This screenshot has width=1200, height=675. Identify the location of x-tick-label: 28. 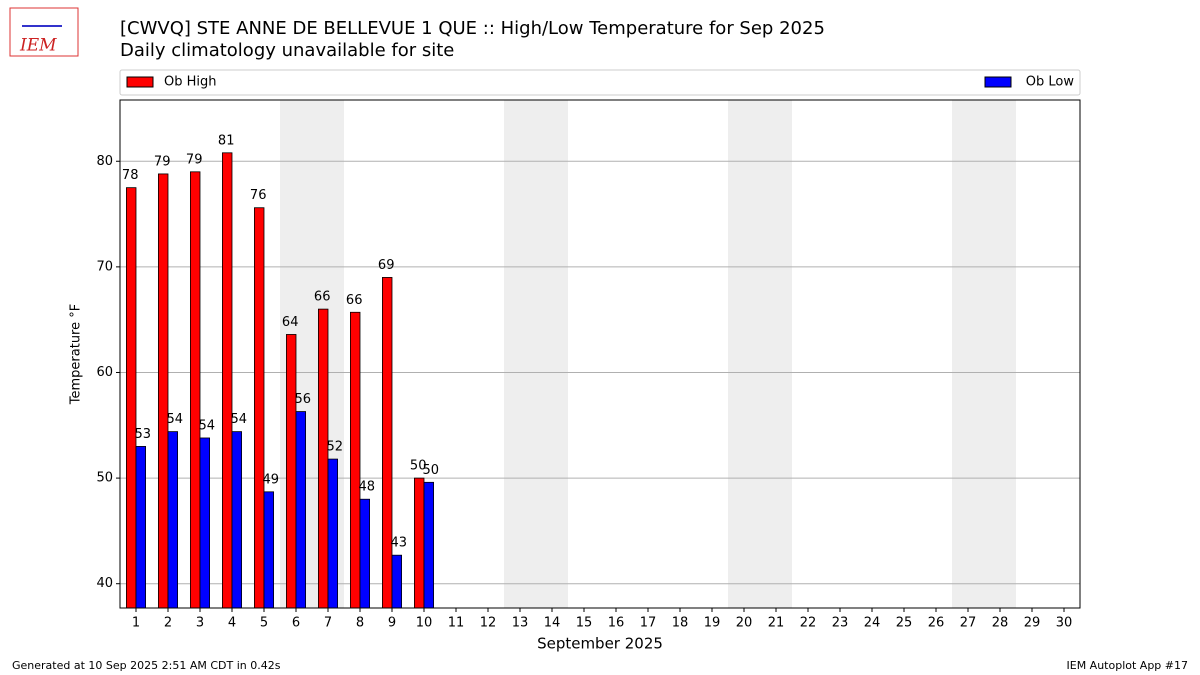
(1000, 623).